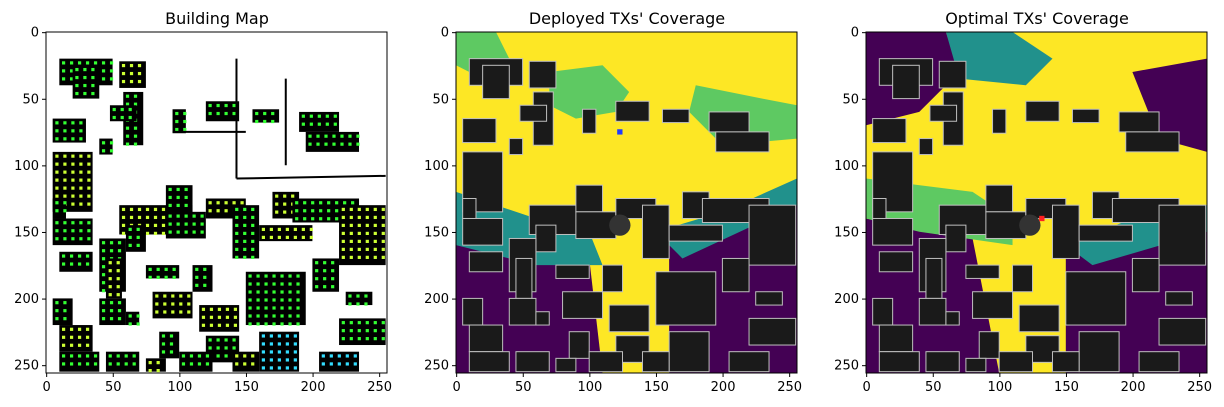  Describe the element at coordinates (1030, 225) in the screenshot. I see `round-structure` at that location.